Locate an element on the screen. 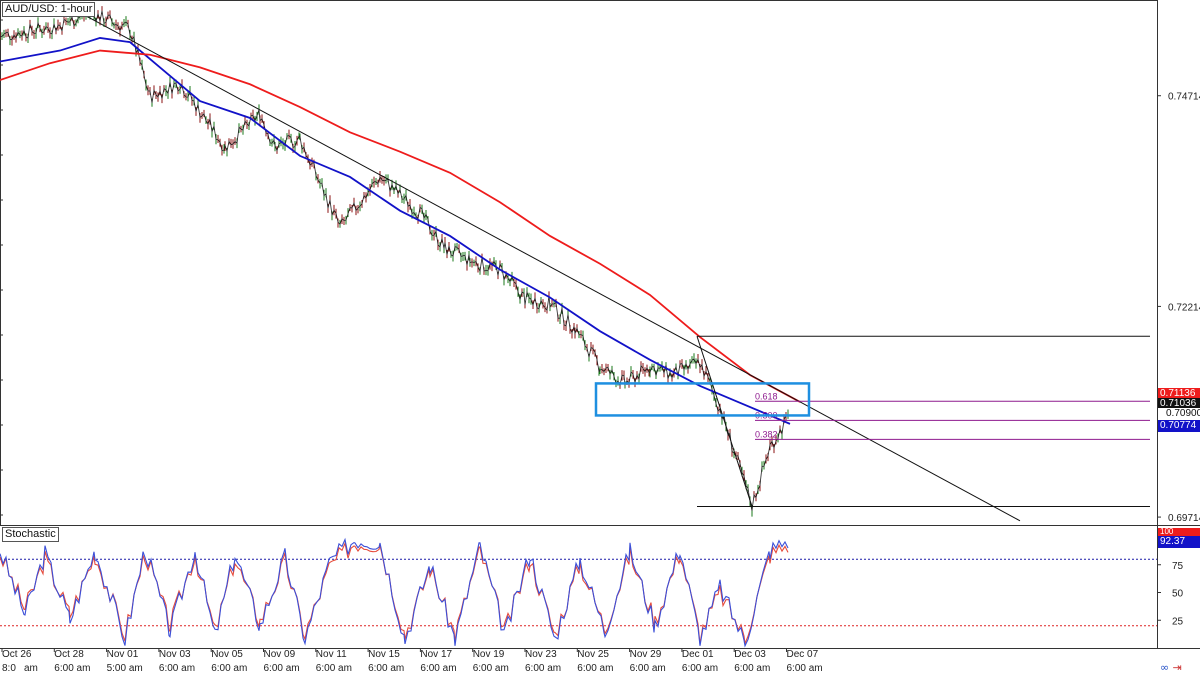  stoch-value-tag: 92.37 is located at coordinates (1179, 542).